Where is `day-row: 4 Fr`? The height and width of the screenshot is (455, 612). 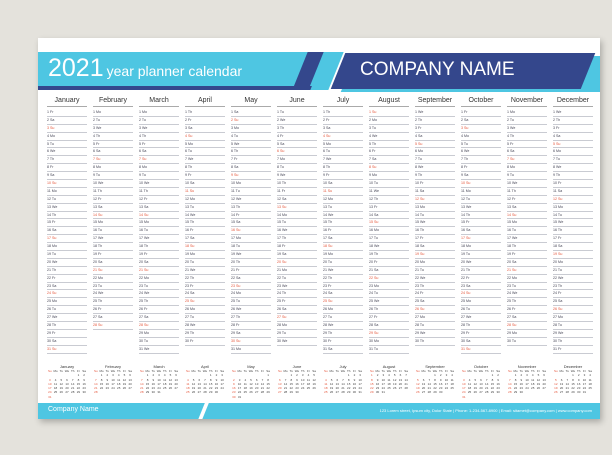
day-row: 4 Fr is located at coordinates (297, 137).